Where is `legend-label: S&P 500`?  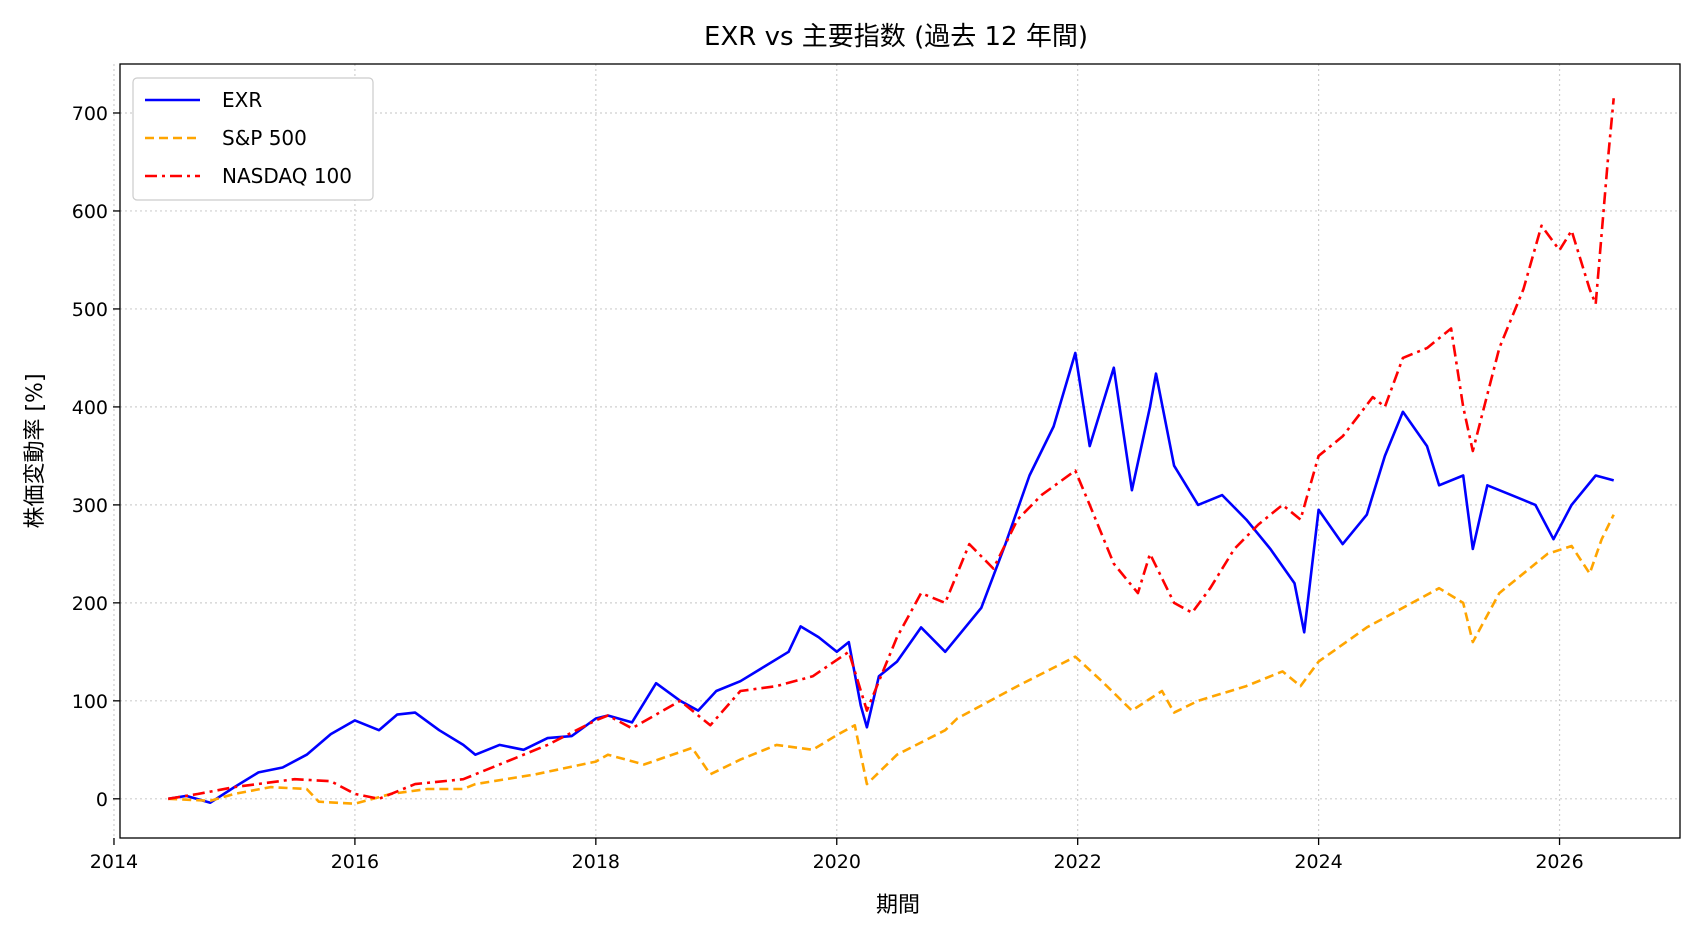 legend-label: S&P 500 is located at coordinates (264, 138).